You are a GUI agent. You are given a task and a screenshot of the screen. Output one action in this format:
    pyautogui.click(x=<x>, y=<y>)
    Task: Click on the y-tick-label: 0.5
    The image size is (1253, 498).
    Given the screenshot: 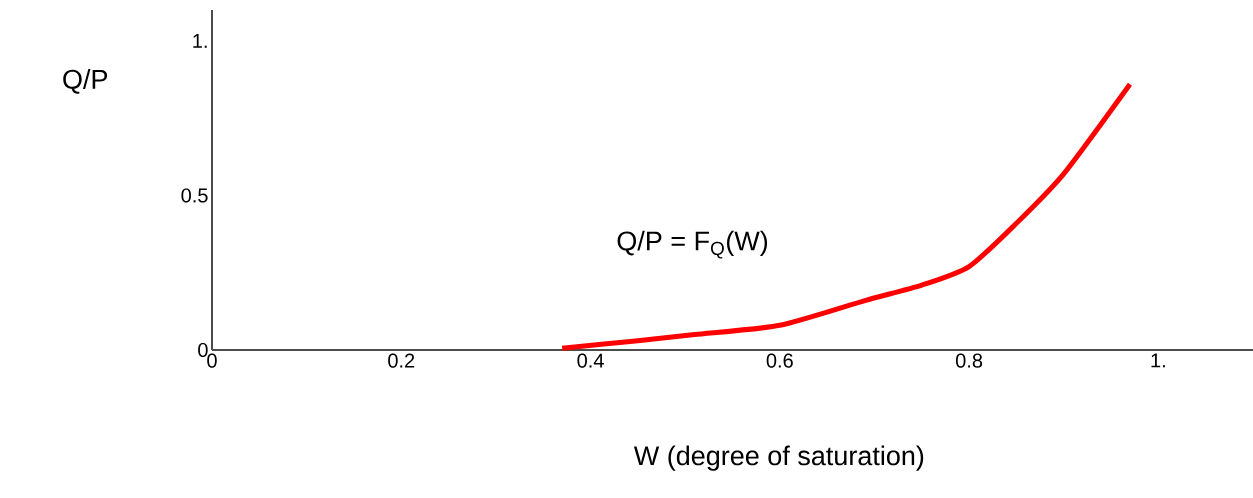 What is the action you would take?
    pyautogui.click(x=194, y=195)
    